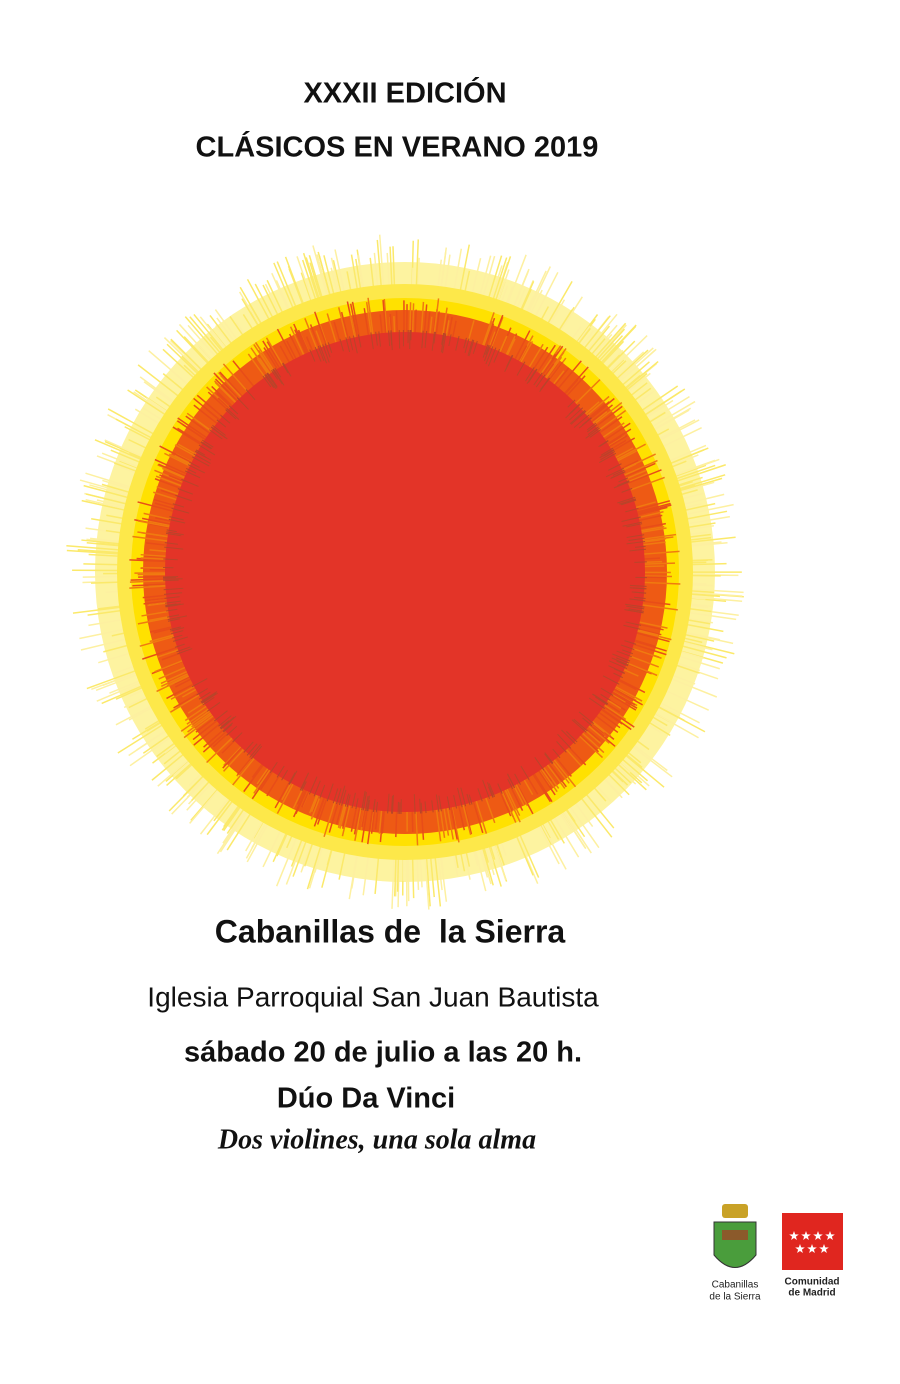  Describe the element at coordinates (735, 1297) in the screenshot. I see `town-logo-text: de la Sierra` at that location.